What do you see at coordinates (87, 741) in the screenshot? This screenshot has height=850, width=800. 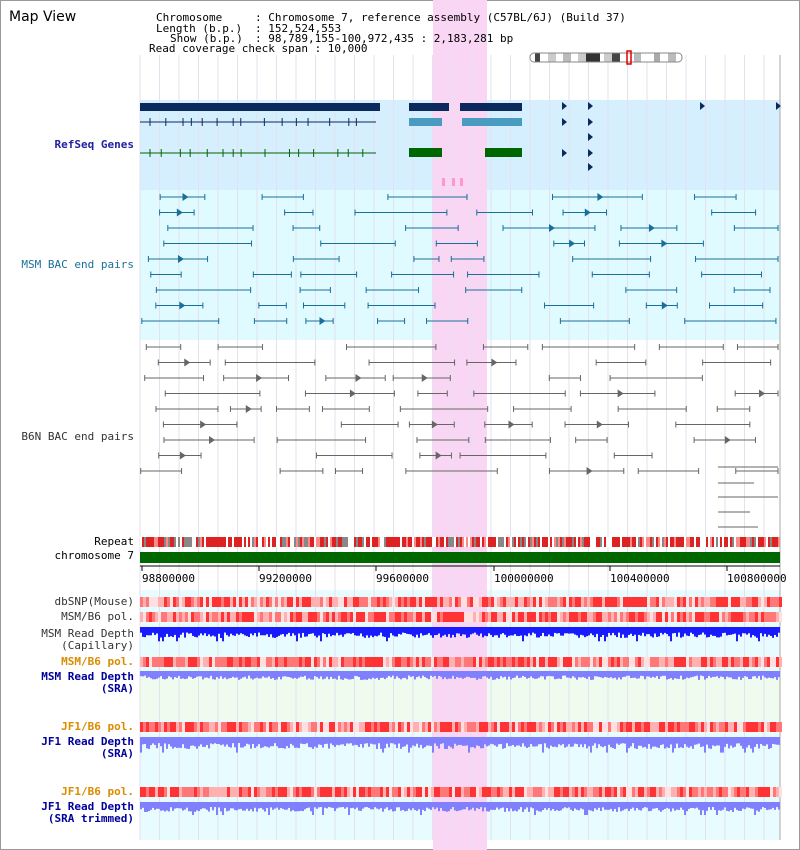 I see `track-label-jf1-depth-sra: JF1 Read Depth` at bounding box center [87, 741].